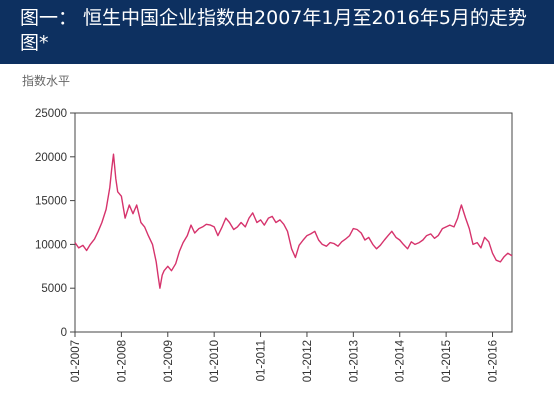  What do you see at coordinates (55, 223) in the screenshot?
I see `y-axis-ticks: 0 5000 10000 15000 20000 25000` at bounding box center [55, 223].